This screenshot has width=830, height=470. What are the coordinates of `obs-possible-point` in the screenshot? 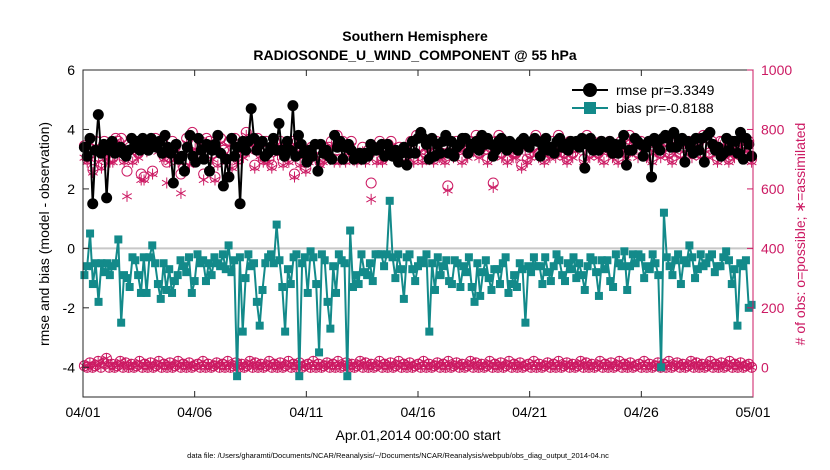 It's located at (371, 183).